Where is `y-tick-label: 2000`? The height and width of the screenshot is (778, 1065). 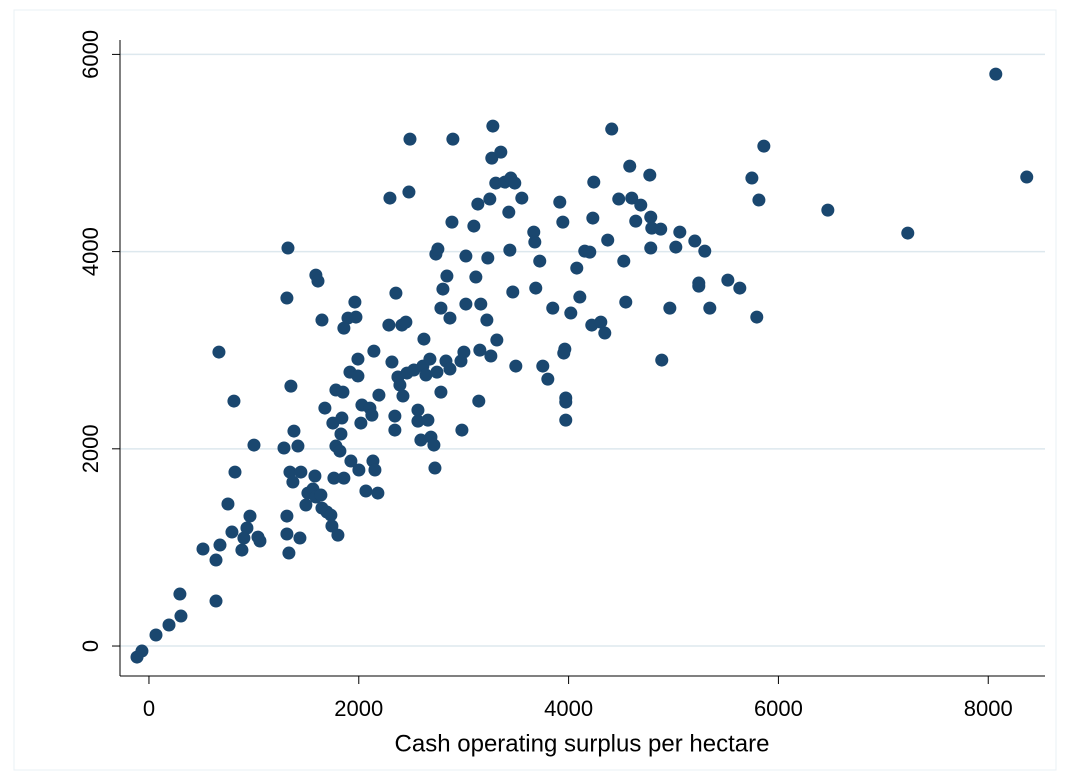
y-tick-label: 2000 is located at coordinates (90, 448).